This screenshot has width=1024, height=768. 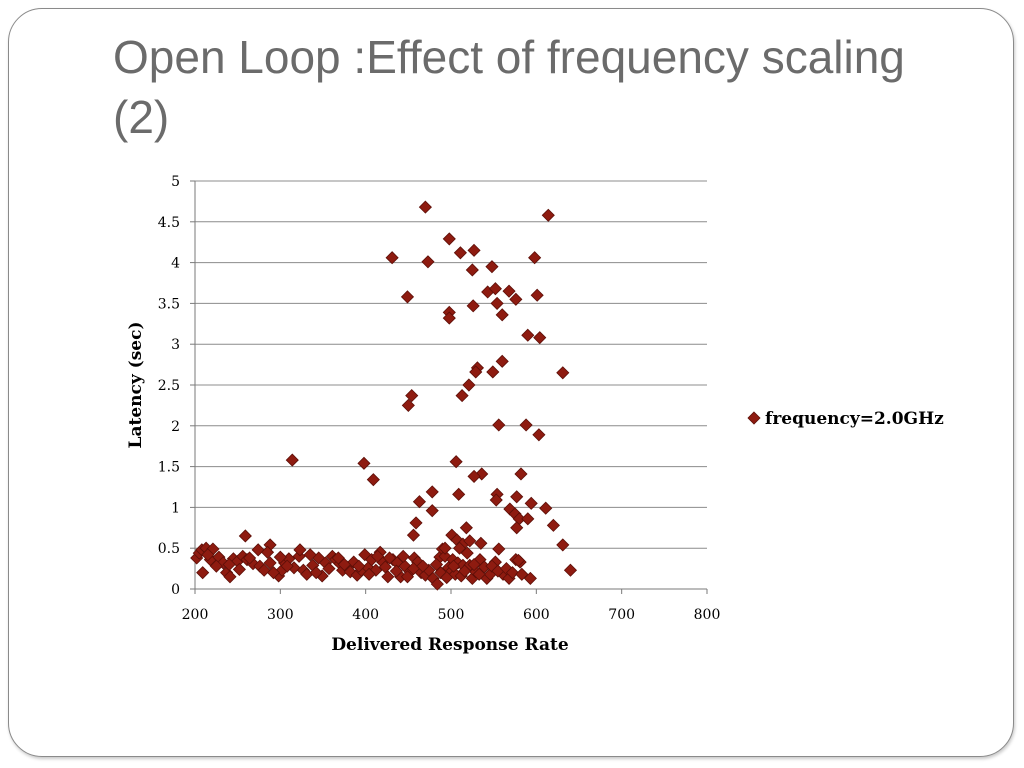 What do you see at coordinates (169, 549) in the screenshot?
I see `y-tick-label: 0.5` at bounding box center [169, 549].